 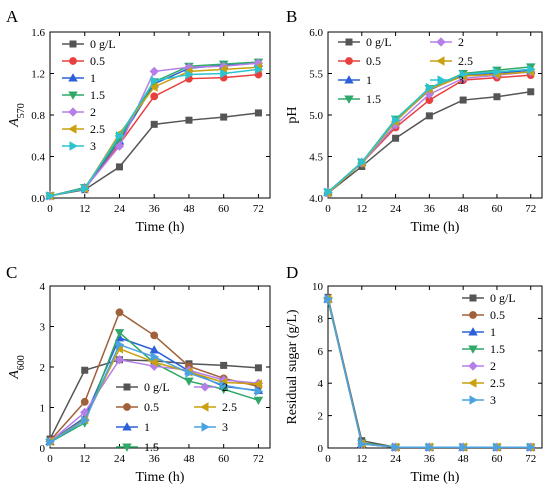 What do you see at coordinates (12, 16) in the screenshot?
I see `panel-label-a: A` at bounding box center [12, 16].